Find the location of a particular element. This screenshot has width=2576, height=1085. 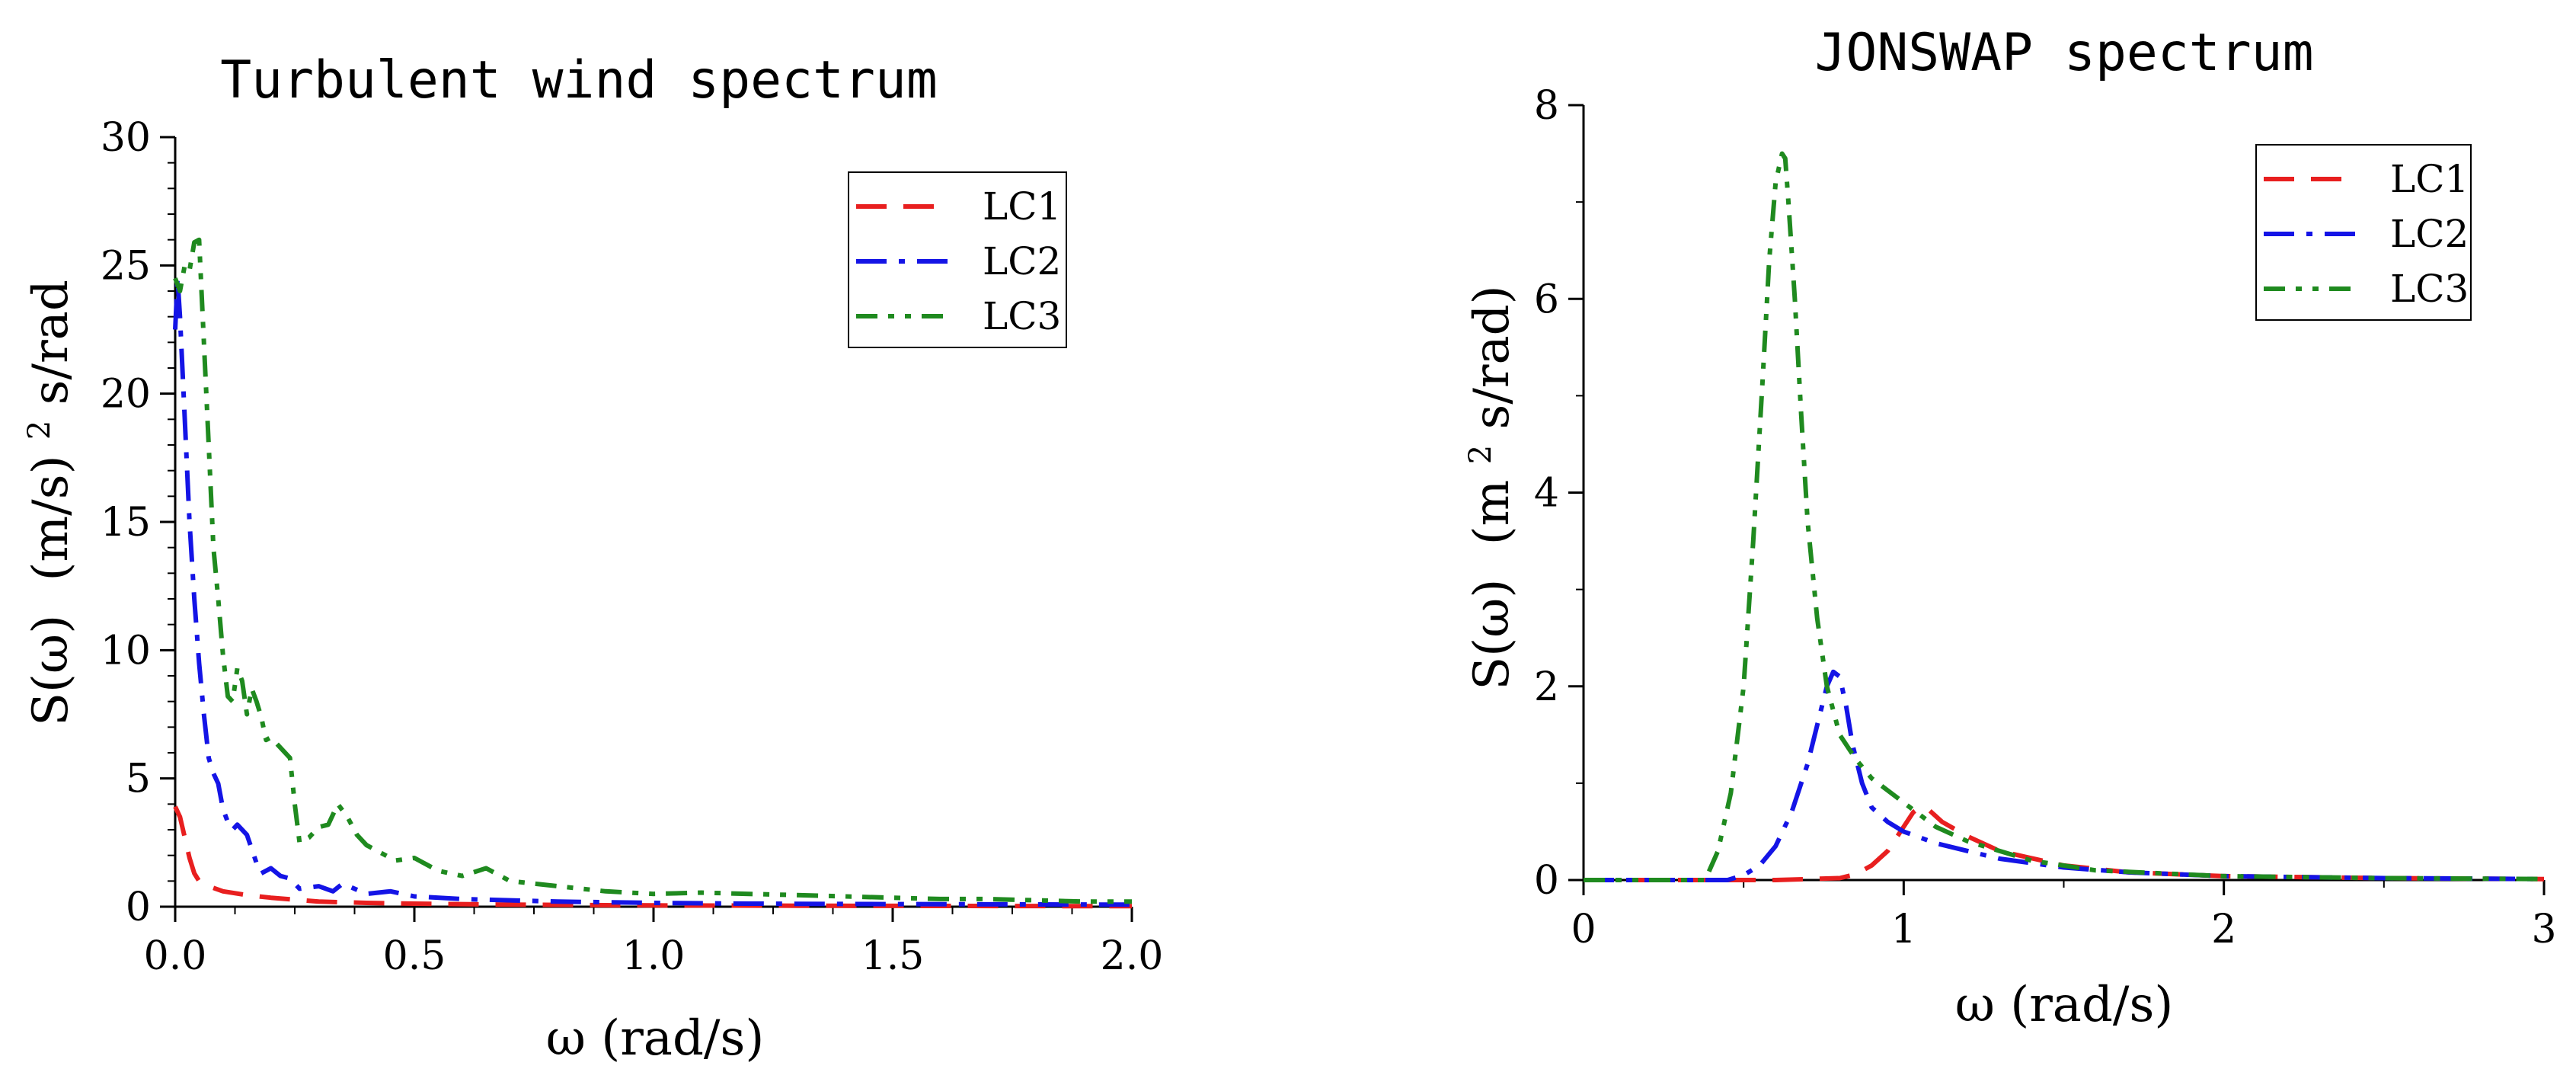

y-tick-label: 2 is located at coordinates (1546, 687).